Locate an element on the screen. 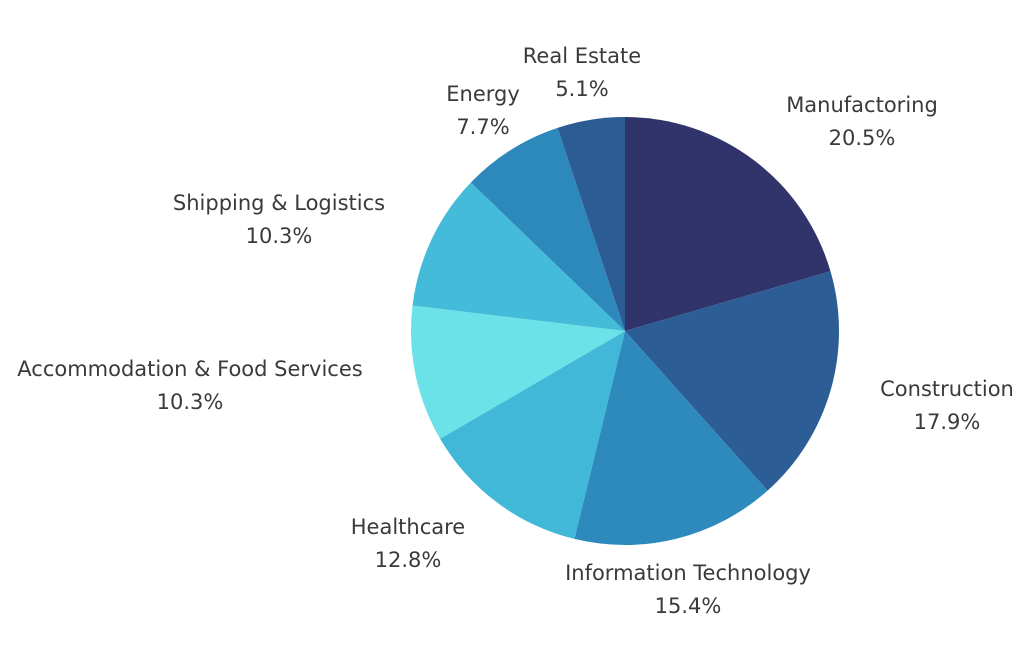 This screenshot has width=1024, height=656. pie-slice-real-estate is located at coordinates (591, 224).